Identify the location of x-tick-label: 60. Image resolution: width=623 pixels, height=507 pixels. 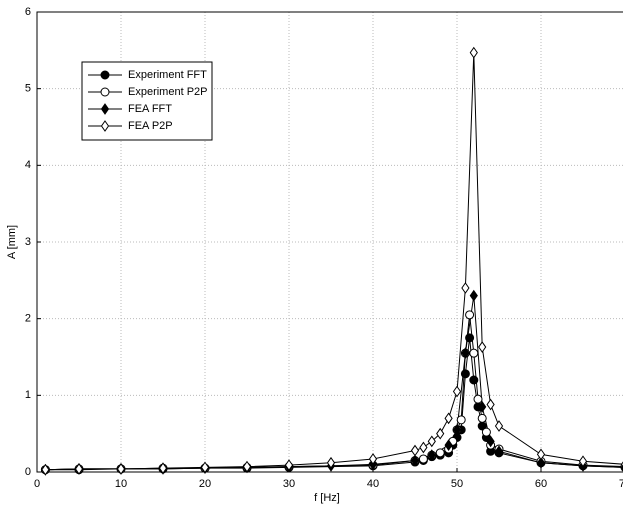
(541, 484).